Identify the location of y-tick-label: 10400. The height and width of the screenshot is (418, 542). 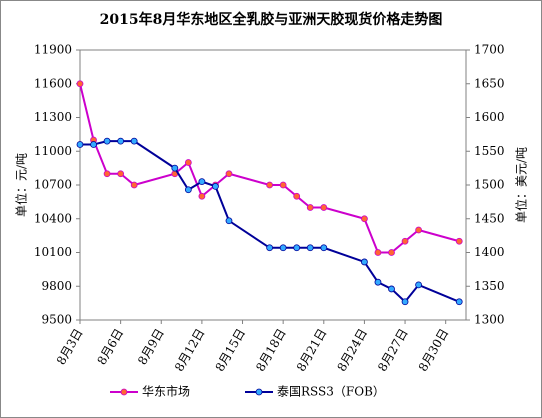
(53, 218).